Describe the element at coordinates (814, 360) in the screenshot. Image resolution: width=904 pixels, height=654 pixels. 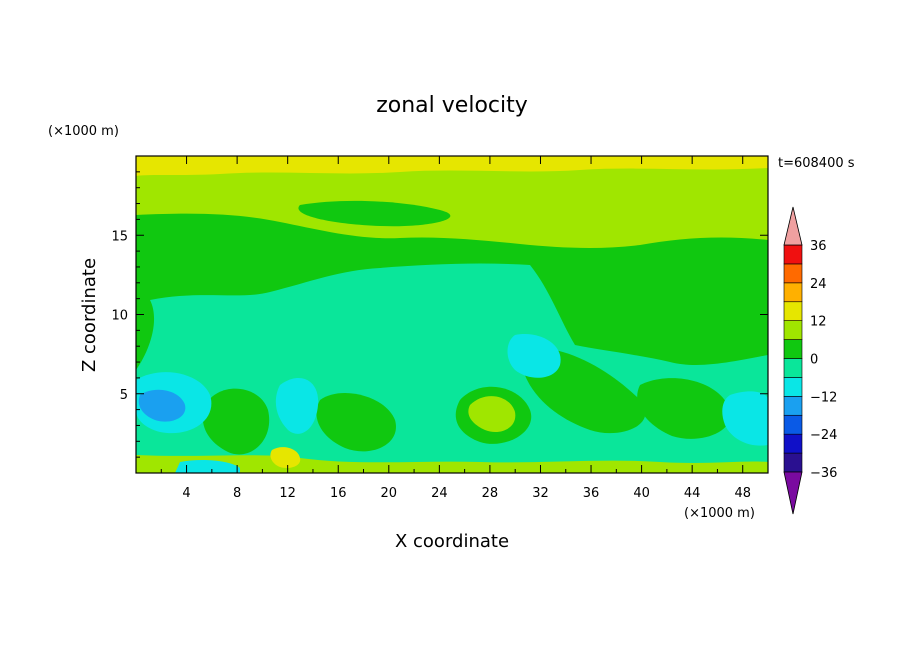
I see `colorbar-label: 0` at that location.